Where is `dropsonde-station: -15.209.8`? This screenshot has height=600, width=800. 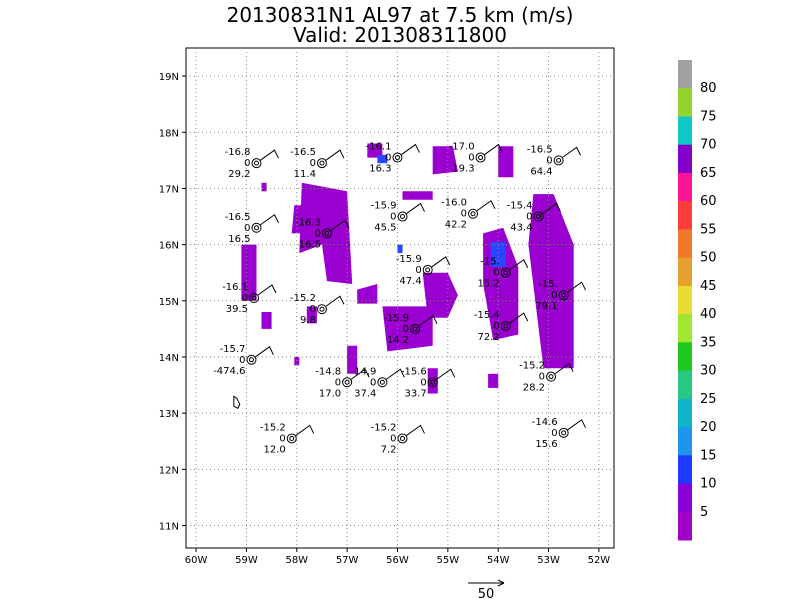 dropsonde-station: -15.209.8 is located at coordinates (317, 309).